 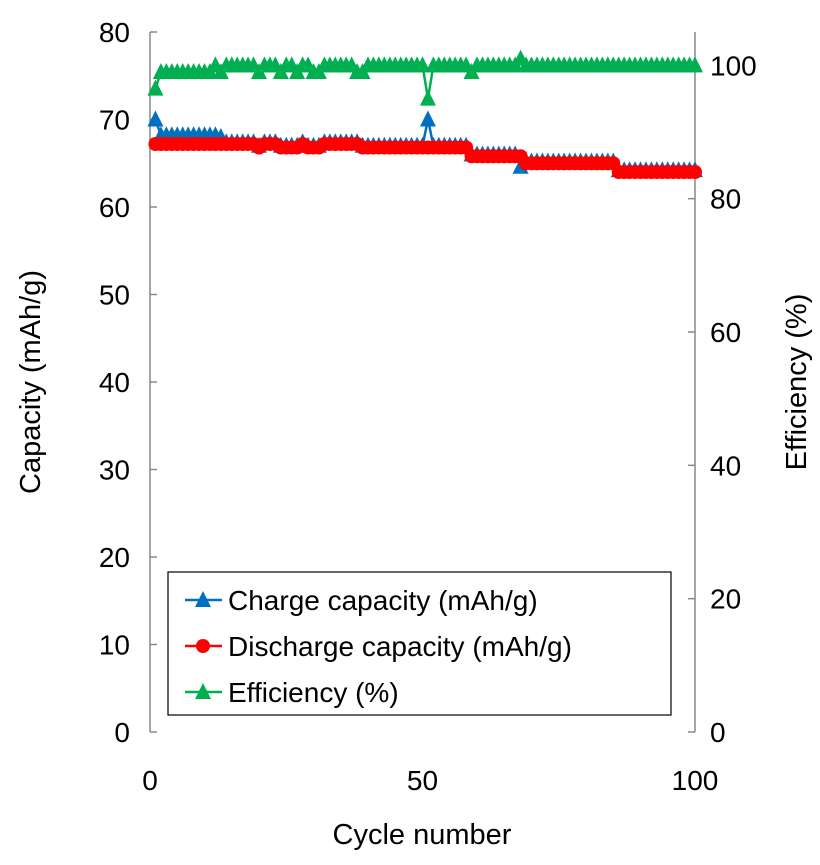 What do you see at coordinates (718, 732) in the screenshot?
I see `y2-tick-label: 0` at bounding box center [718, 732].